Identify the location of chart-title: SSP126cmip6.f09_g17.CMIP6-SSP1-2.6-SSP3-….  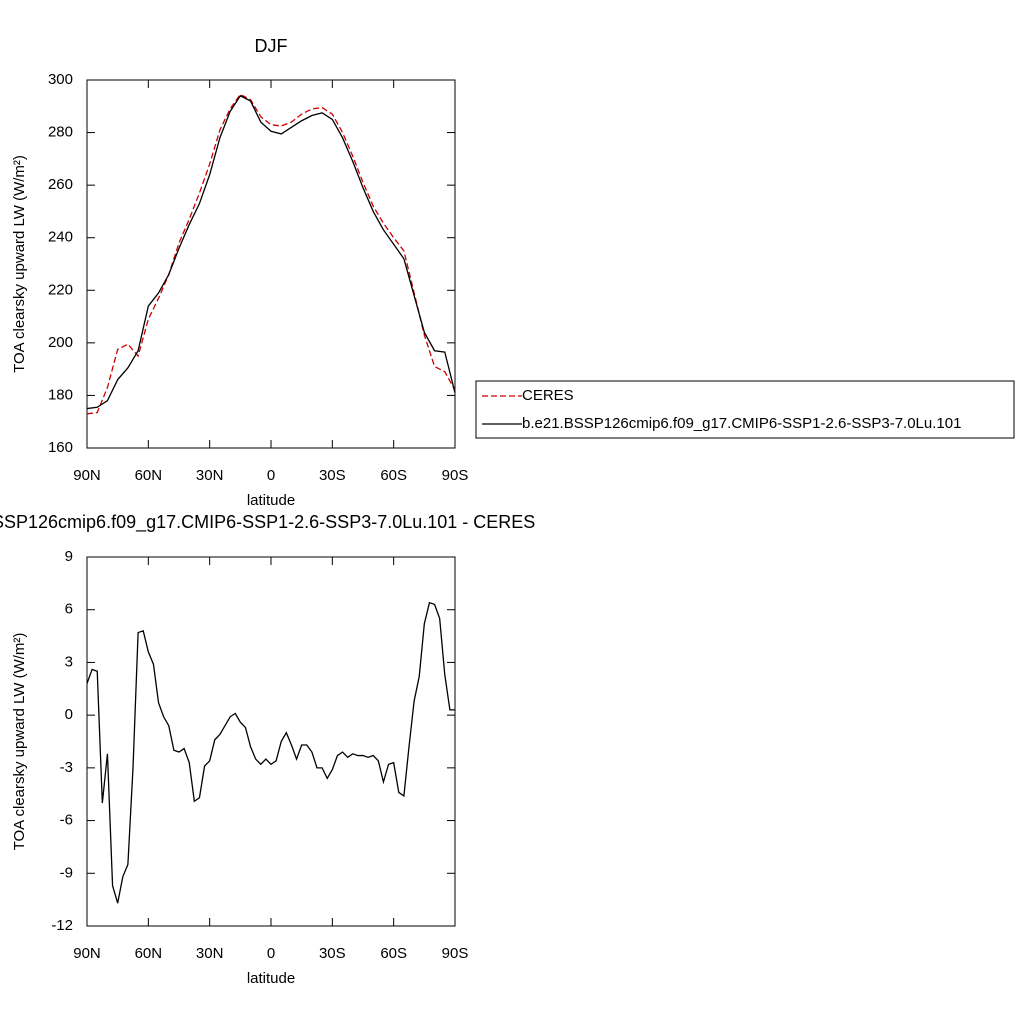
(267, 522).